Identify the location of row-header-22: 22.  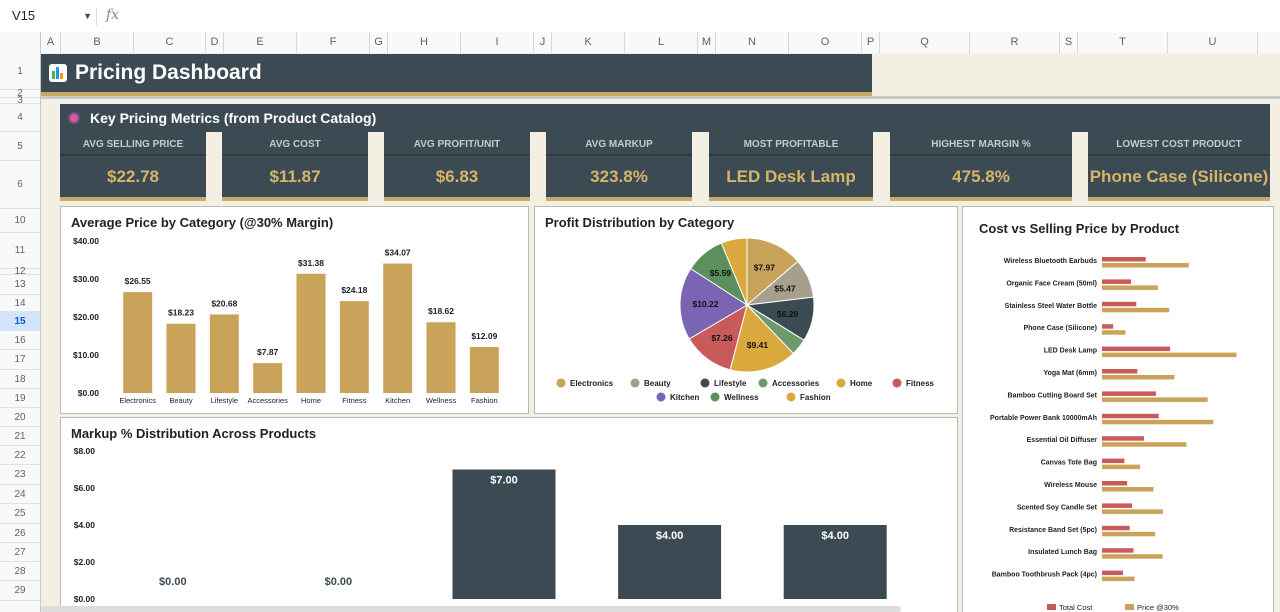
(20, 455).